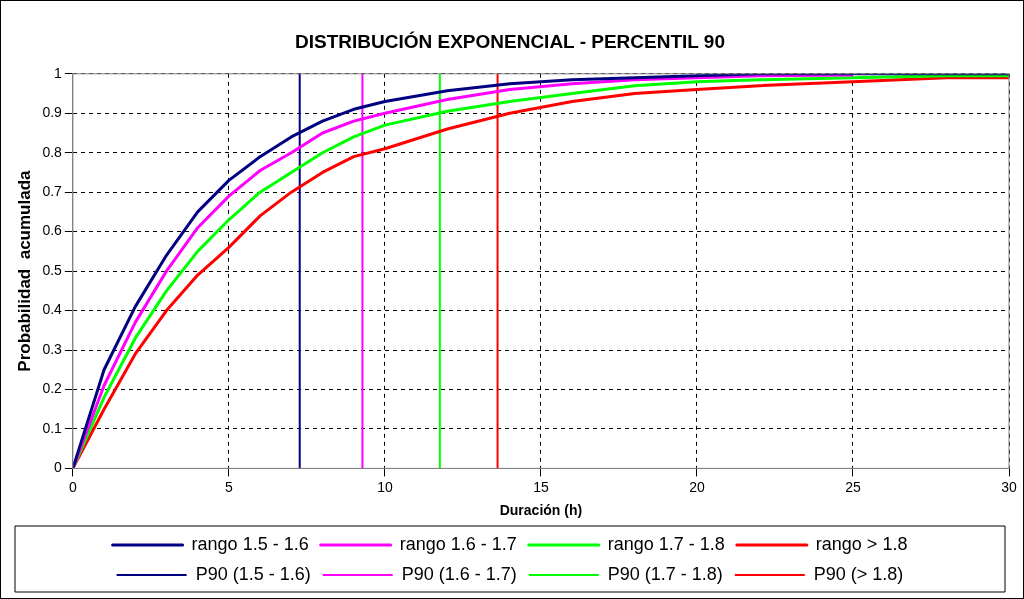 The image size is (1024, 599). I want to click on y-tick-label: 0.3, so click(52, 348).